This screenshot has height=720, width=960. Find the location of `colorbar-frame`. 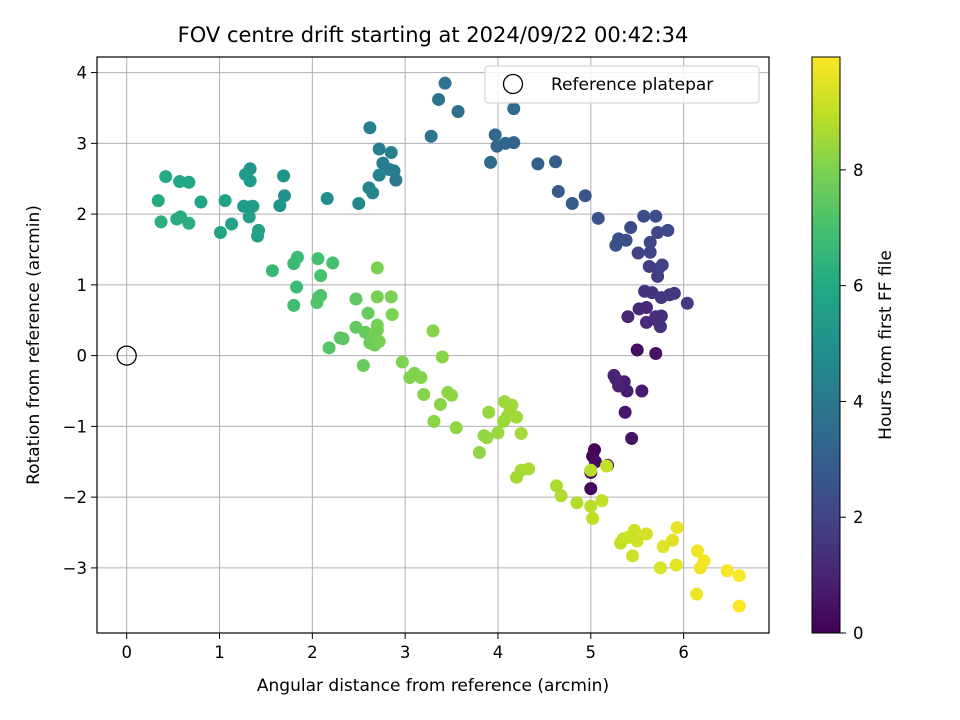

colorbar-frame is located at coordinates (826, 345).